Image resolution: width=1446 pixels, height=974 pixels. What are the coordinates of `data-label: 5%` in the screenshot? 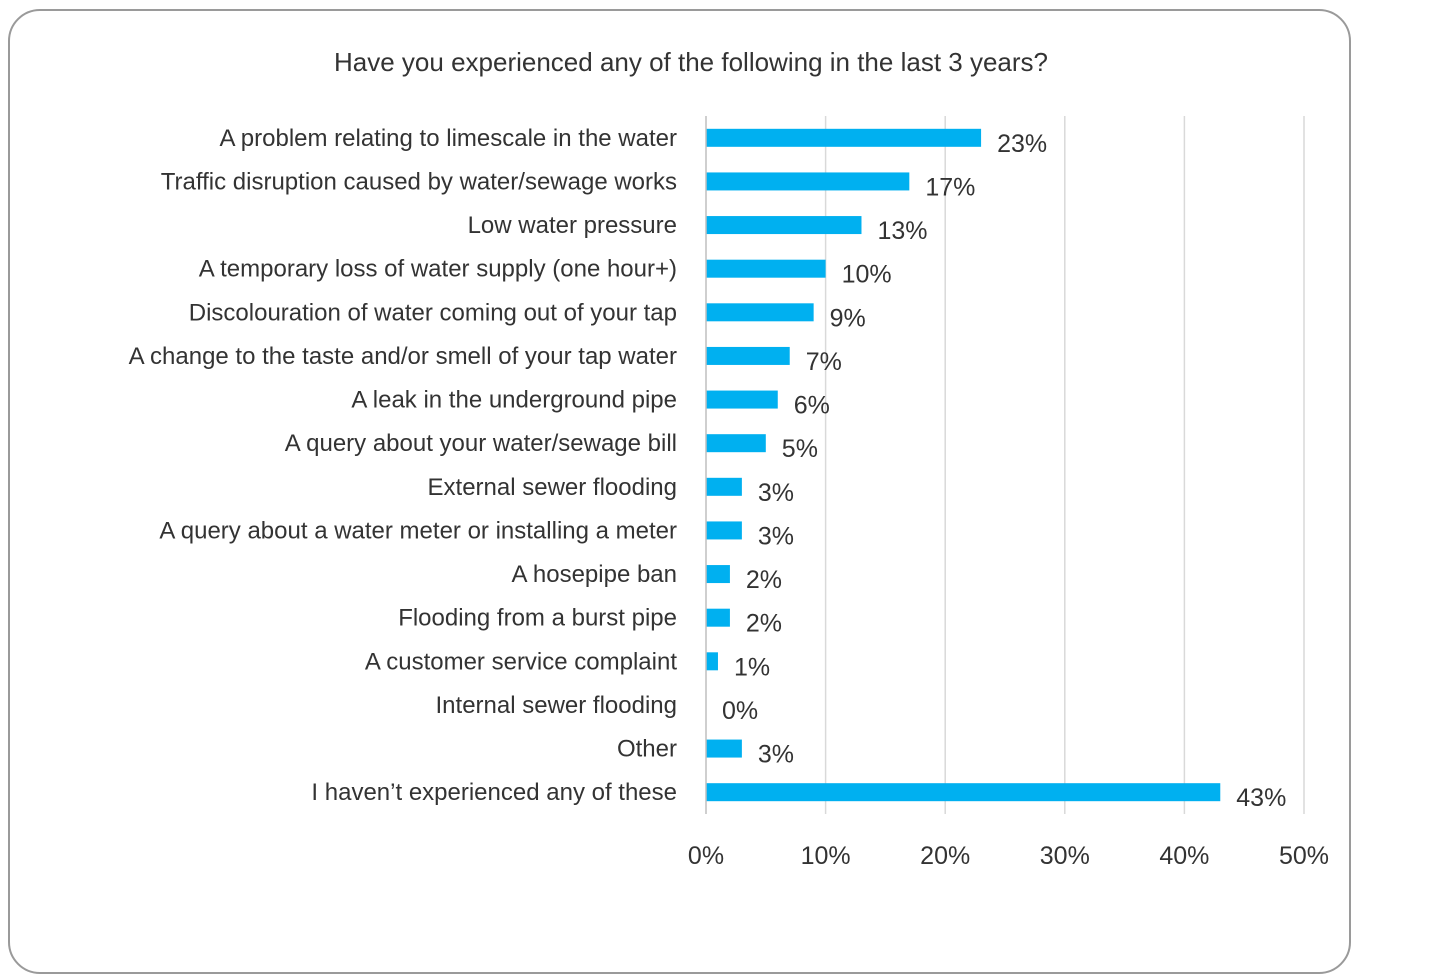 It's located at (800, 449).